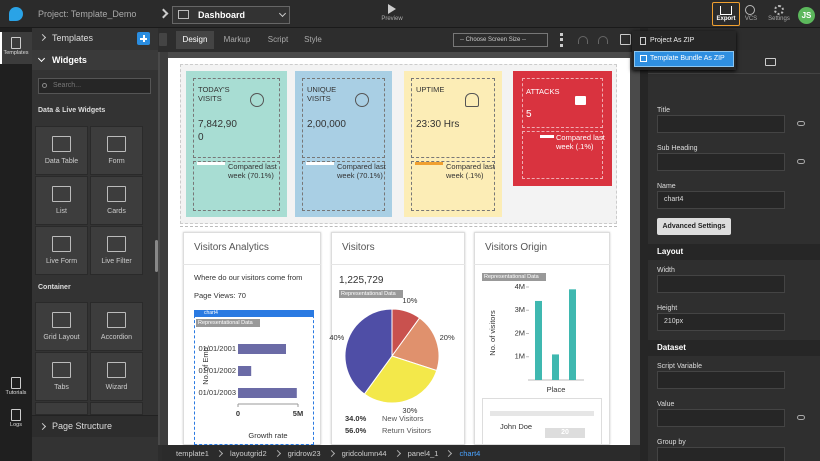  I want to click on advanced-button: Advanced Settings, so click(694, 226).